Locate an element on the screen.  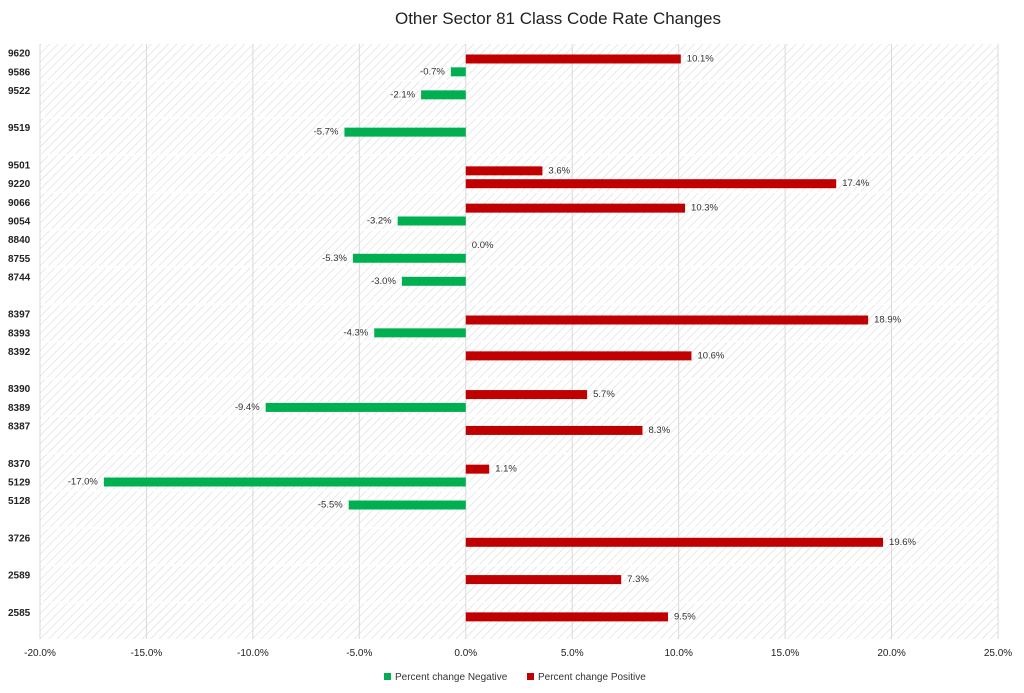
data-label-8392: 10.6% is located at coordinates (710, 355).